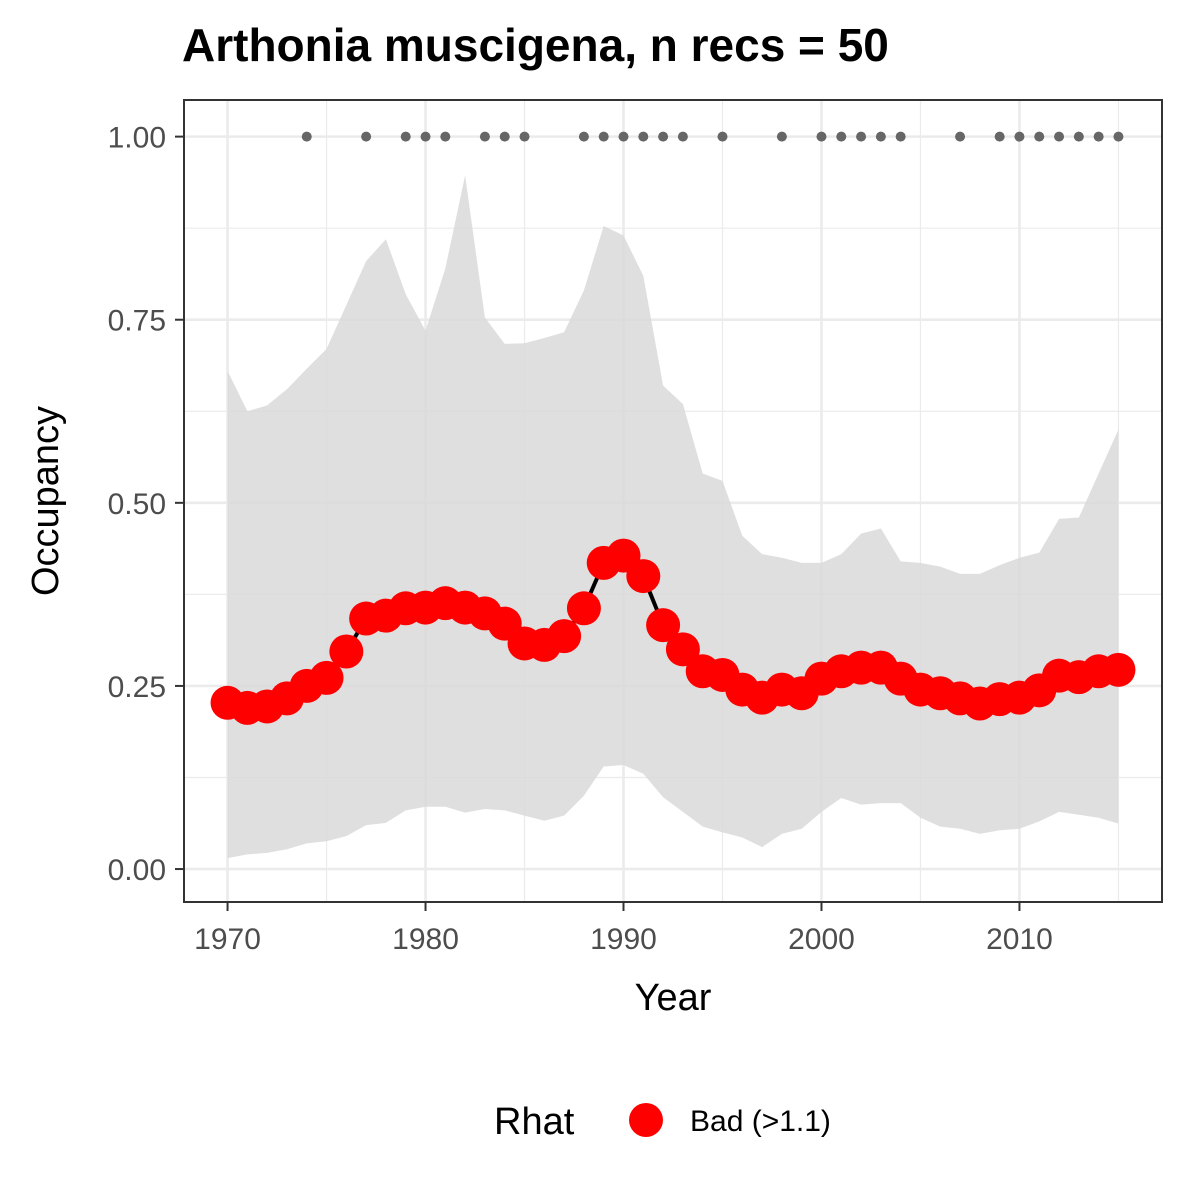  What do you see at coordinates (137, 504) in the screenshot?
I see `y-tick-label: 0.50` at bounding box center [137, 504].